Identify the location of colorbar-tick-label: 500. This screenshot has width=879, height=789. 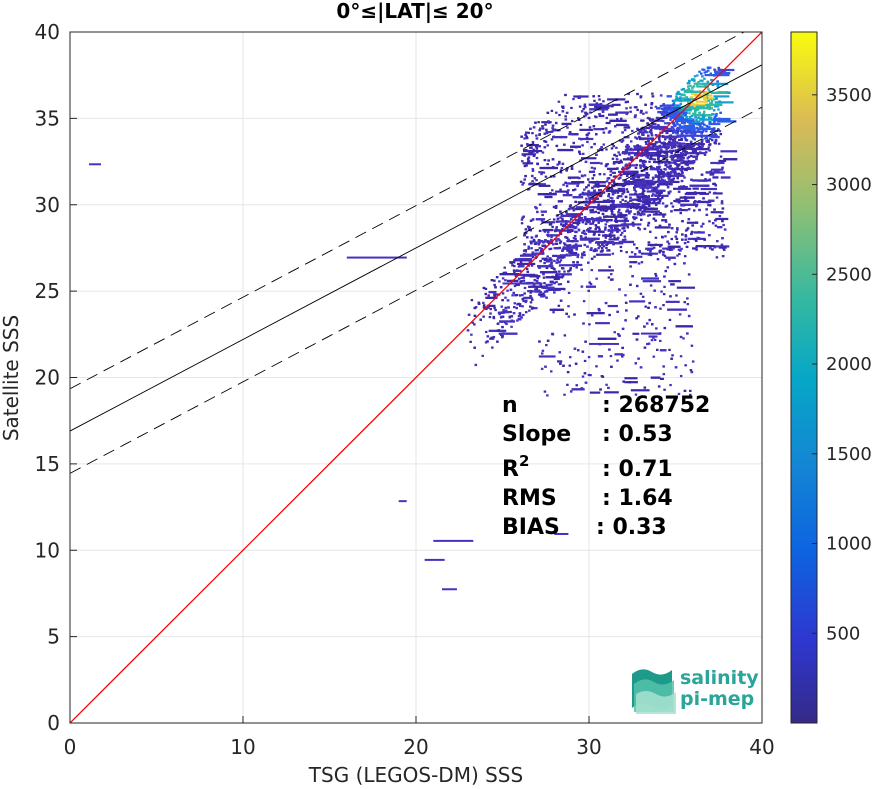
(843, 633).